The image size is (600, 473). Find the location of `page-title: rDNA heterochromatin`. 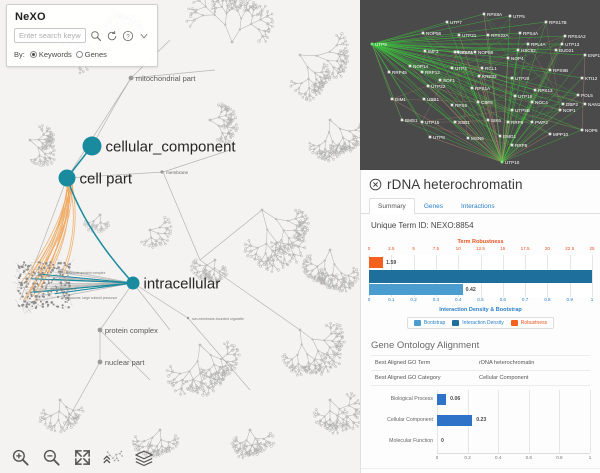

page-title: rDNA heterochromatin is located at coordinates (455, 184).